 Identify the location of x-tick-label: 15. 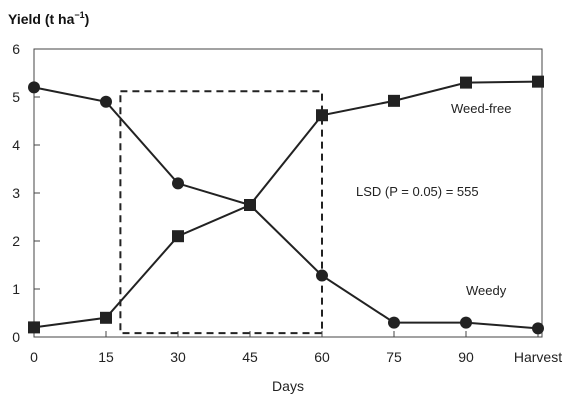
(106, 357).